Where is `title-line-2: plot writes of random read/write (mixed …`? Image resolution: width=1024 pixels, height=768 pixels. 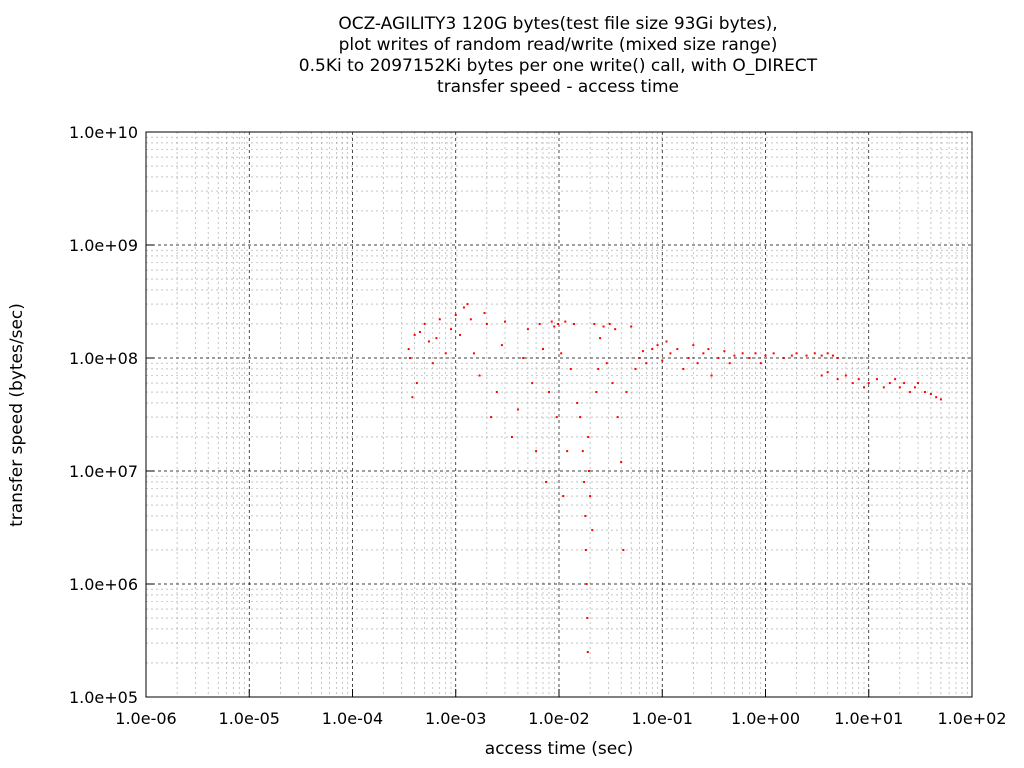
title-line-2: plot writes of random read/write (mixed … is located at coordinates (558, 45).